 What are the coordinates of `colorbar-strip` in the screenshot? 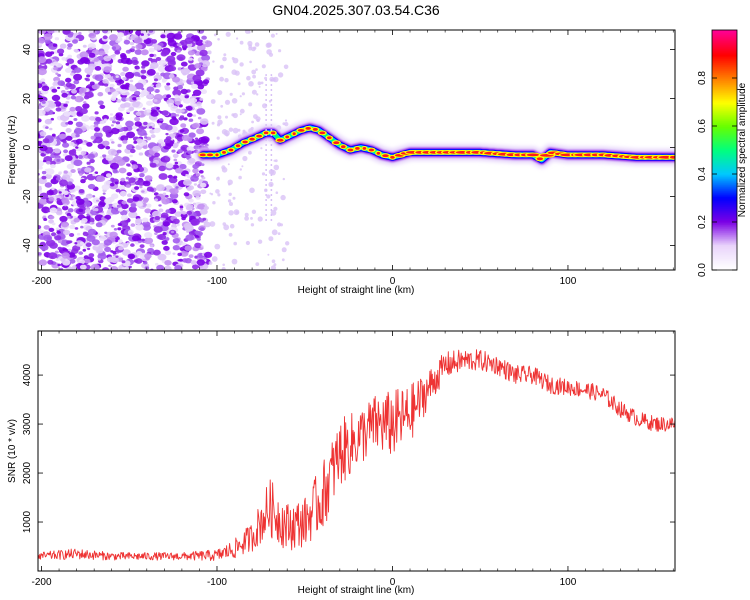 It's located at (724, 150).